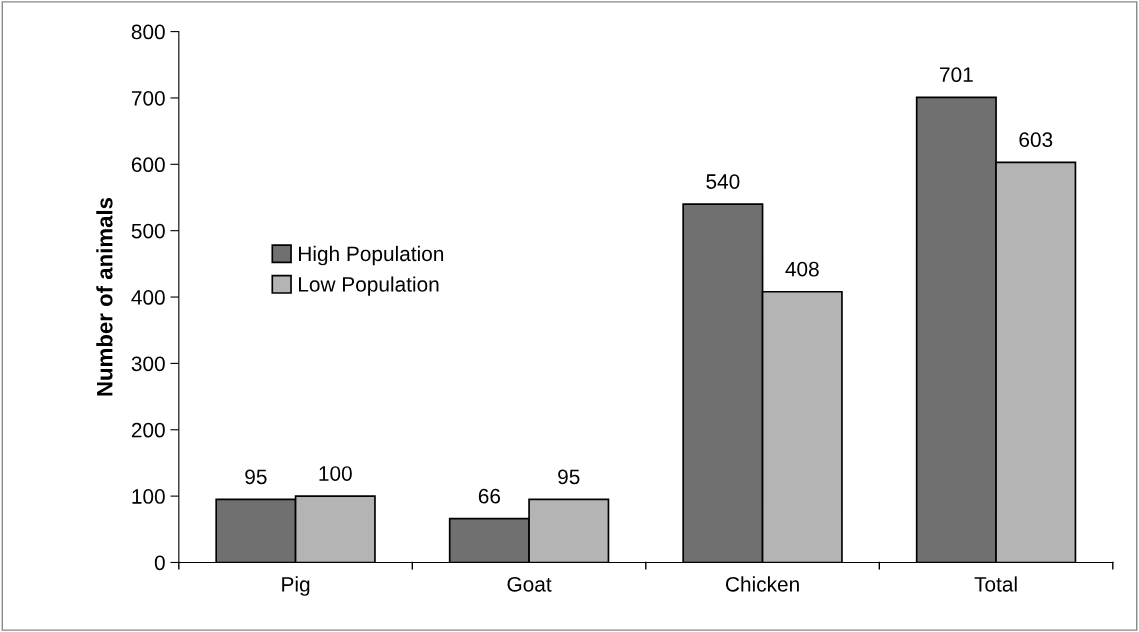 The height and width of the screenshot is (632, 1139). Describe the element at coordinates (148, 364) in the screenshot. I see `y-tick-label: 300` at that location.